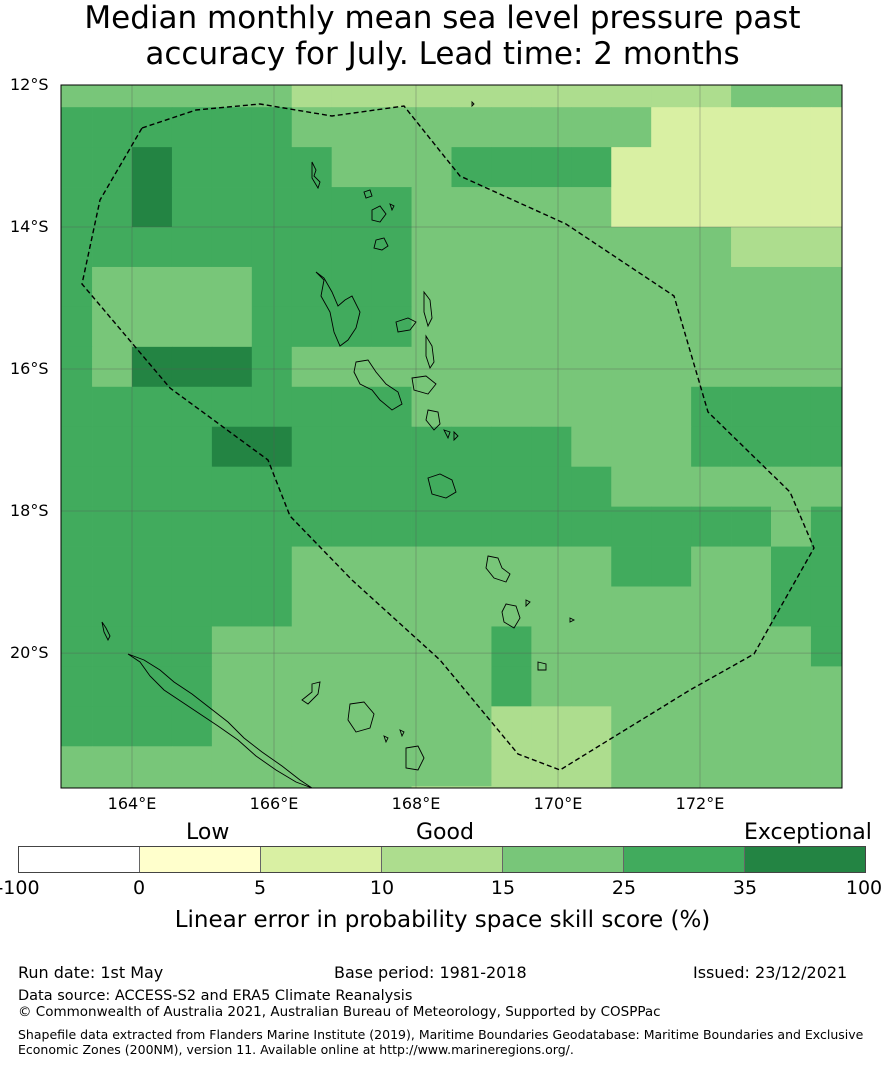 This screenshot has width=885, height=1065. Describe the element at coordinates (394, 736) in the screenshot. I see `island-loyalty-small` at that location.